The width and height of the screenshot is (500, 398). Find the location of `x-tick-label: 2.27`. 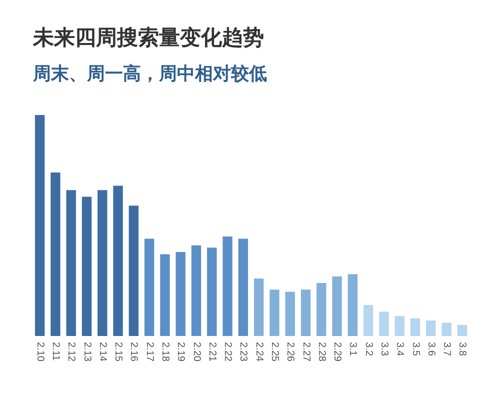

x-tick-label: 2.27 is located at coordinates (306, 352).